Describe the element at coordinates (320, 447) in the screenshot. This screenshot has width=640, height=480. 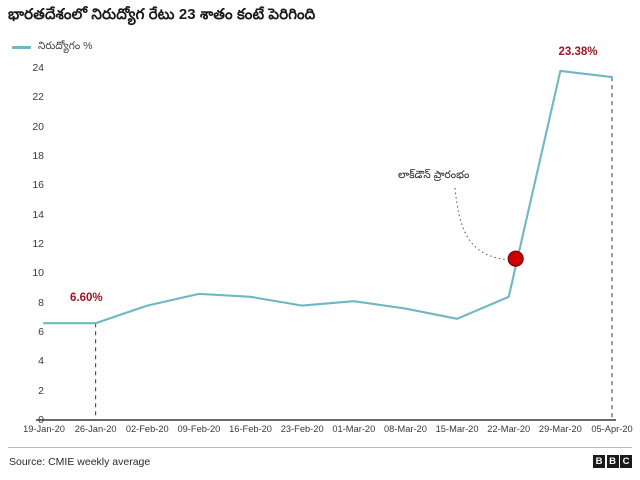
I see `footer-divider` at that location.